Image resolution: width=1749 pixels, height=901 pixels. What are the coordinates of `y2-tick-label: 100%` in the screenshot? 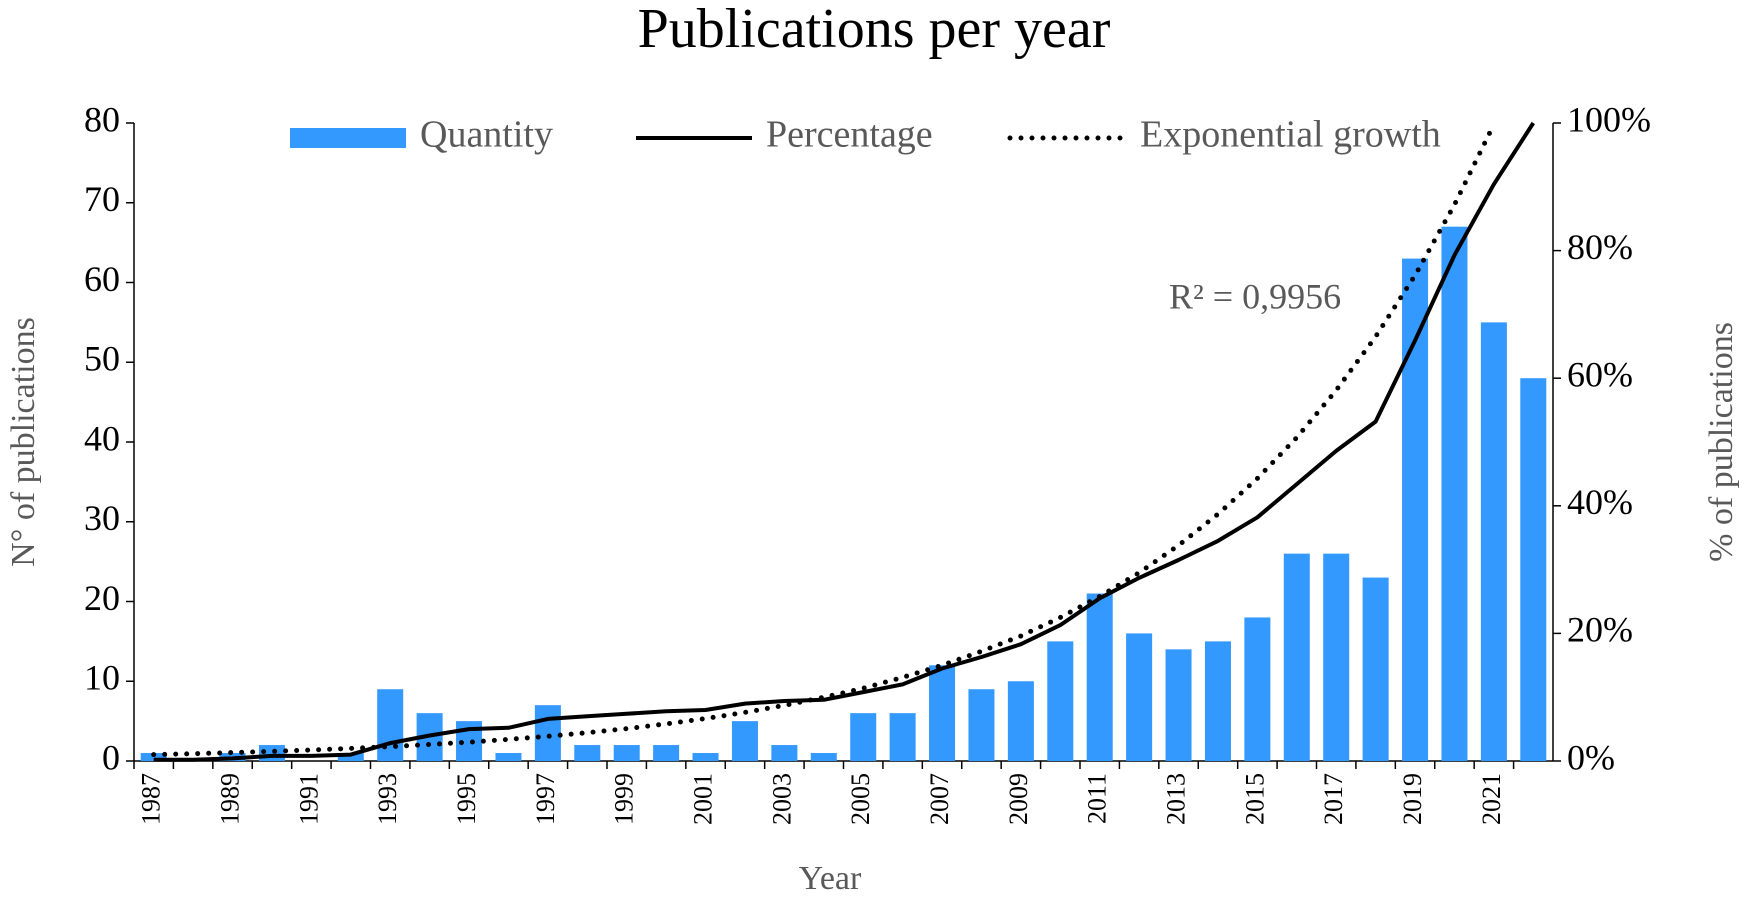 It's located at (1609, 119).